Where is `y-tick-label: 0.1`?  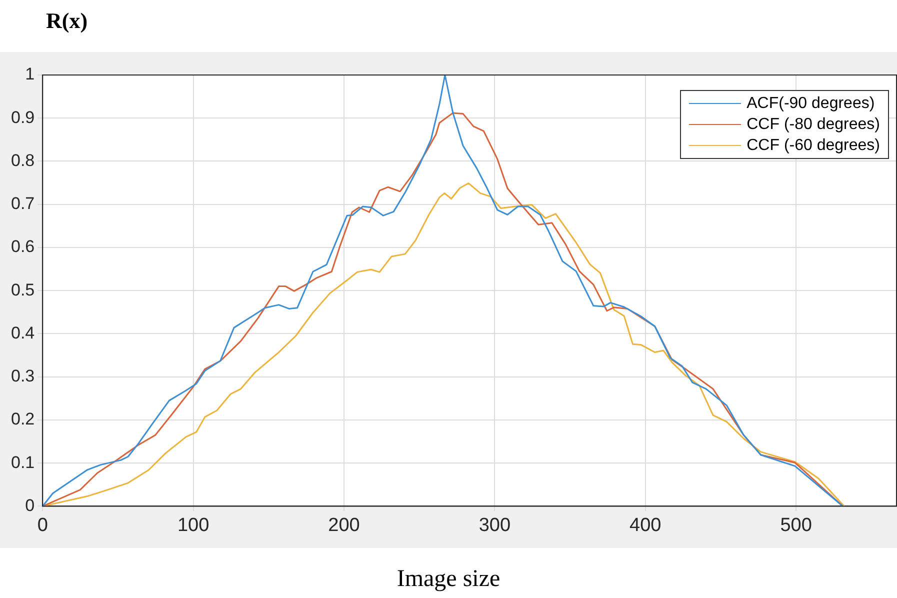 y-tick-label: 0.1 is located at coordinates (22, 462).